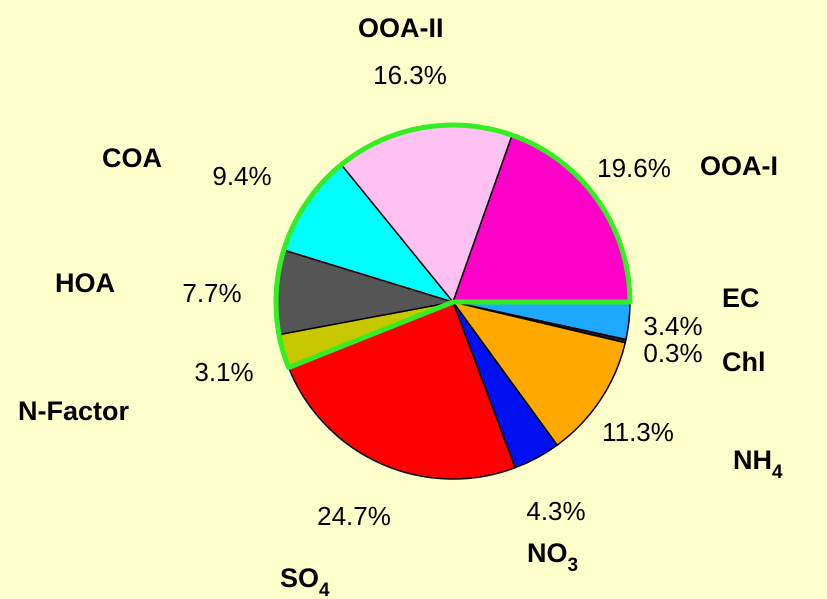  What do you see at coordinates (739, 166) in the screenshot?
I see `slice-name: OOA-I` at bounding box center [739, 166].